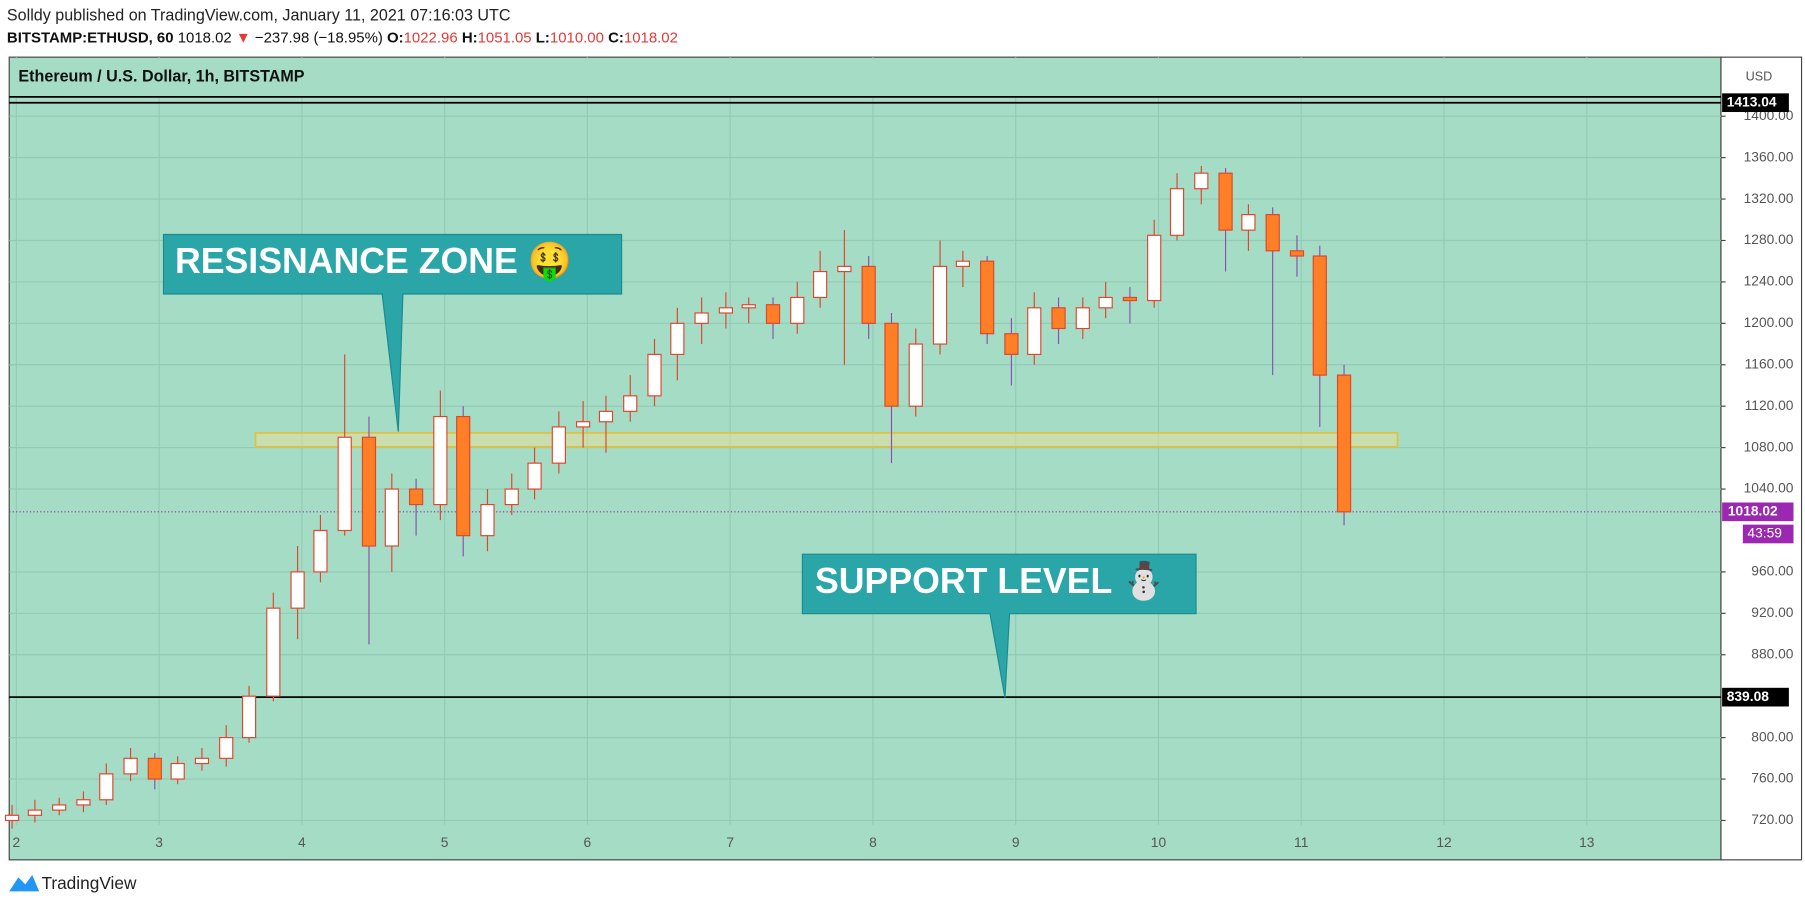 This screenshot has width=1805, height=901. What do you see at coordinates (505, 37) in the screenshot?
I see `h: 1051.05` at bounding box center [505, 37].